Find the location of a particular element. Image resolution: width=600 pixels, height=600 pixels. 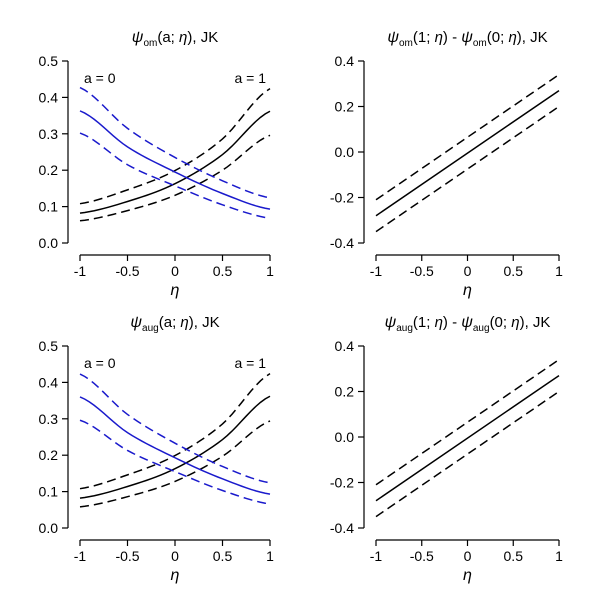

chart-title: ψom(a; η), JK is located at coordinates (175, 39).